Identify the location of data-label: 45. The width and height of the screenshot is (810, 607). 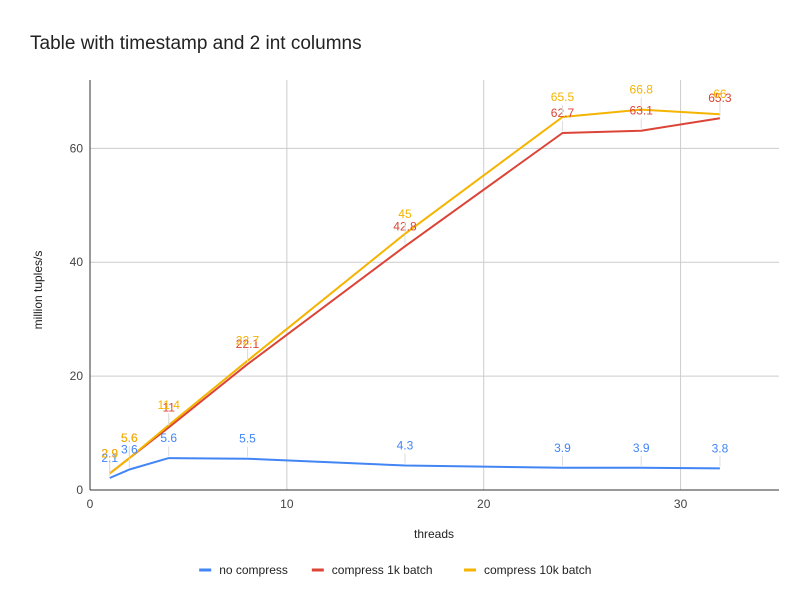
(405, 214).